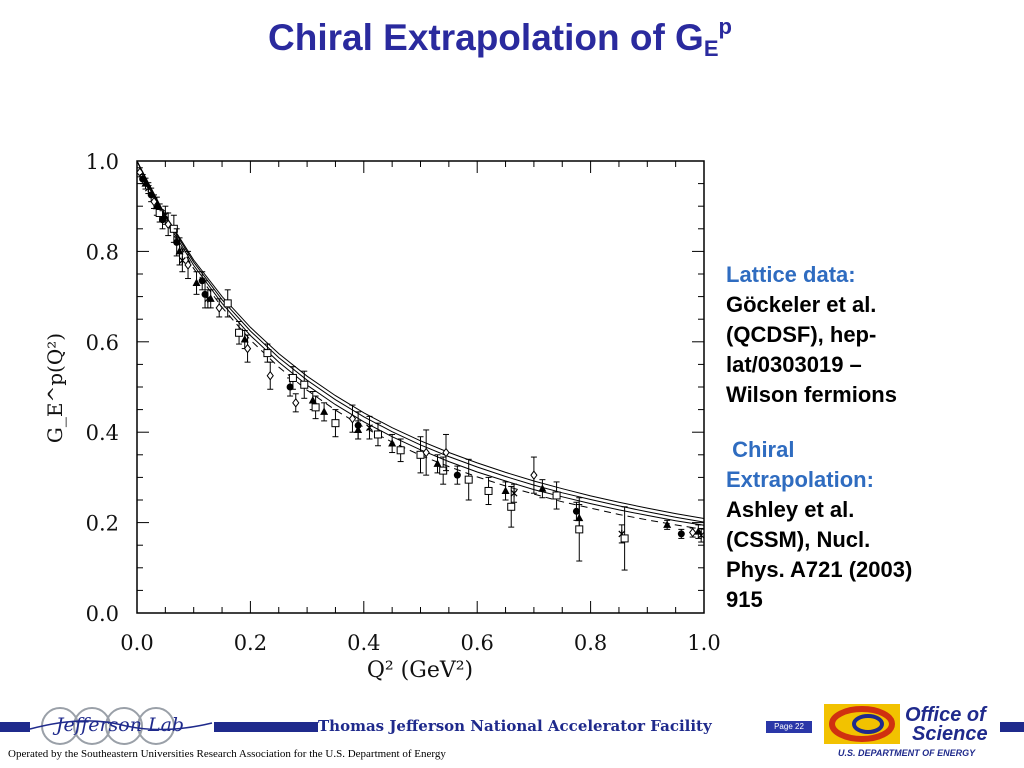 The width and height of the screenshot is (1024, 768). I want to click on chiral-line: (CSSM), Nucl., so click(798, 539).